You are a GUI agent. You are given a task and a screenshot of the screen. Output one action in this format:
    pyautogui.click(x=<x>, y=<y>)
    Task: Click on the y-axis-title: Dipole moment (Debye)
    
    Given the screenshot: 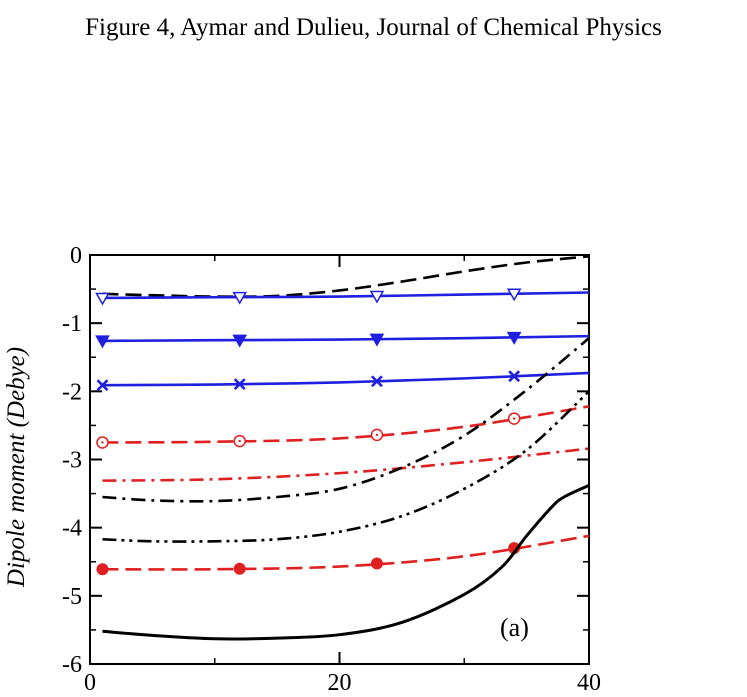 What is the action you would take?
    pyautogui.click(x=16, y=467)
    